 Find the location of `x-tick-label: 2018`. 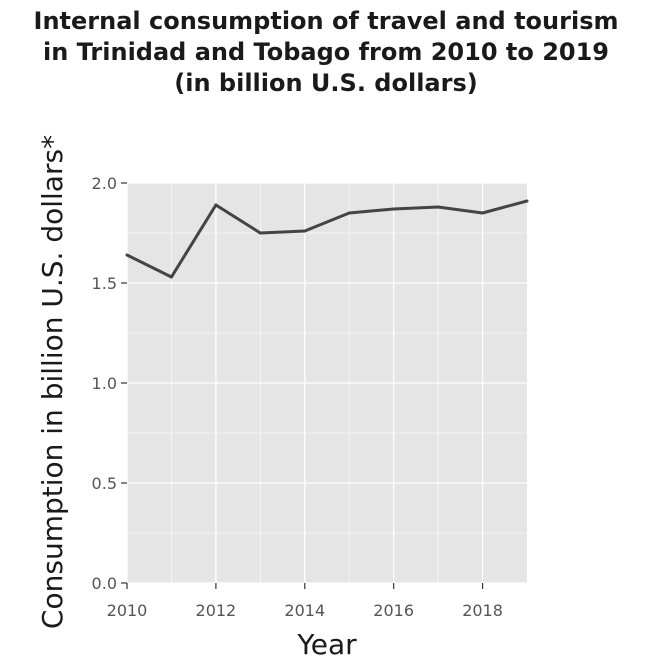

x-tick-label: 2018 is located at coordinates (482, 610).